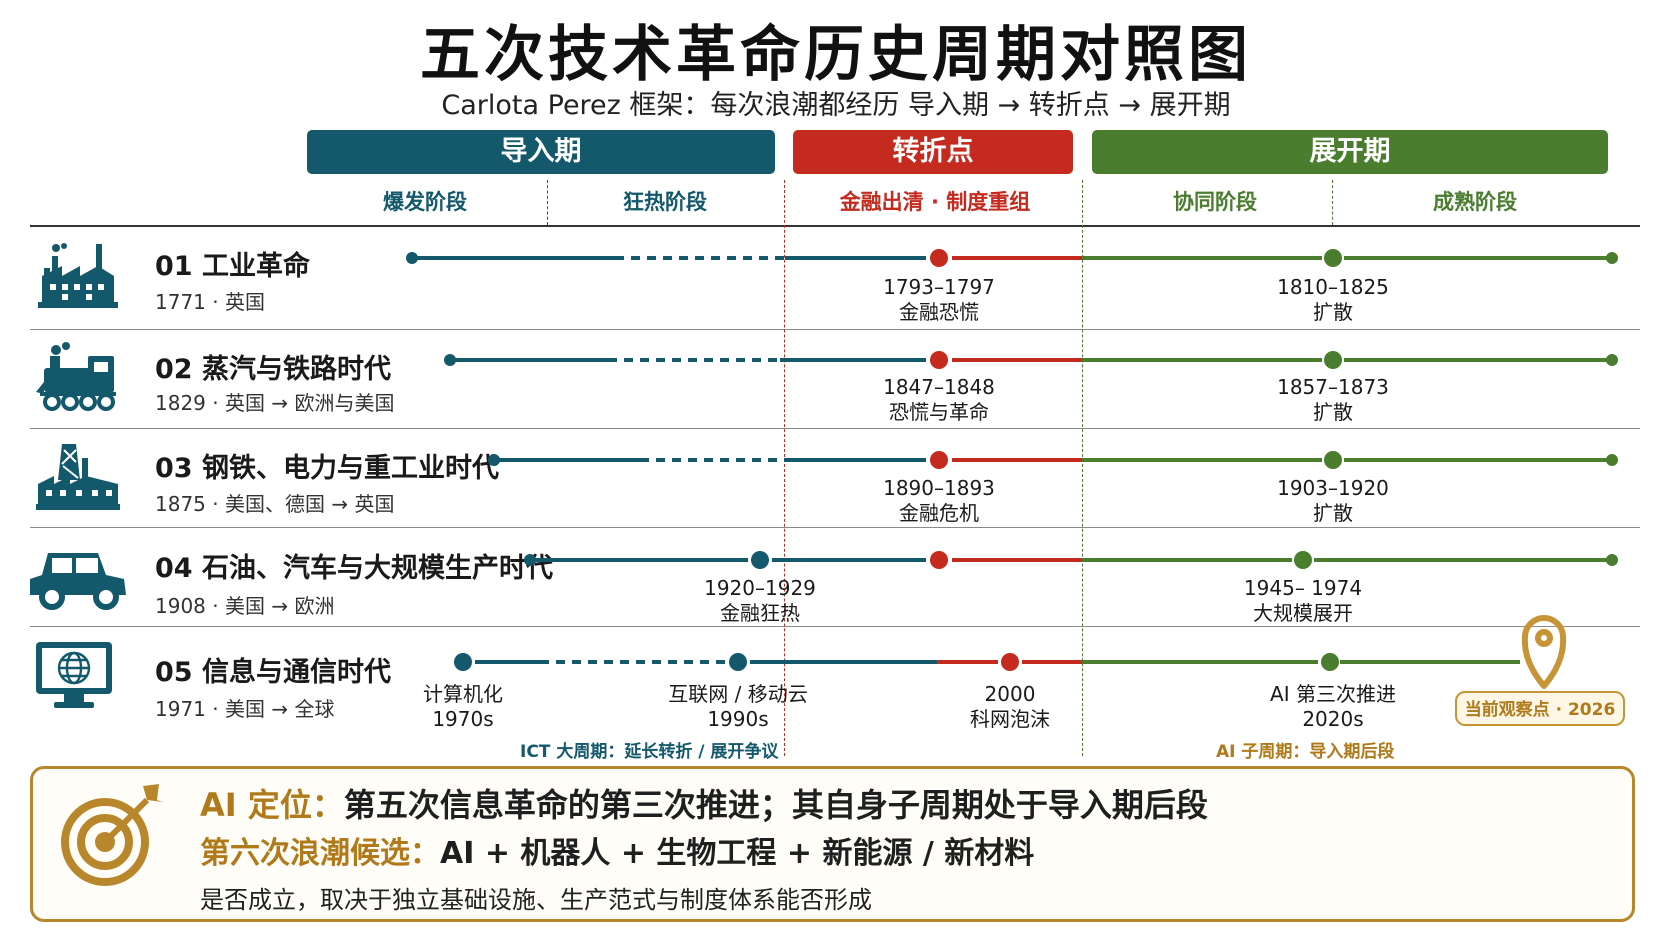 This screenshot has height=941, width=1672. I want to click on event-label: 计算机化 1970s, so click(463, 706).